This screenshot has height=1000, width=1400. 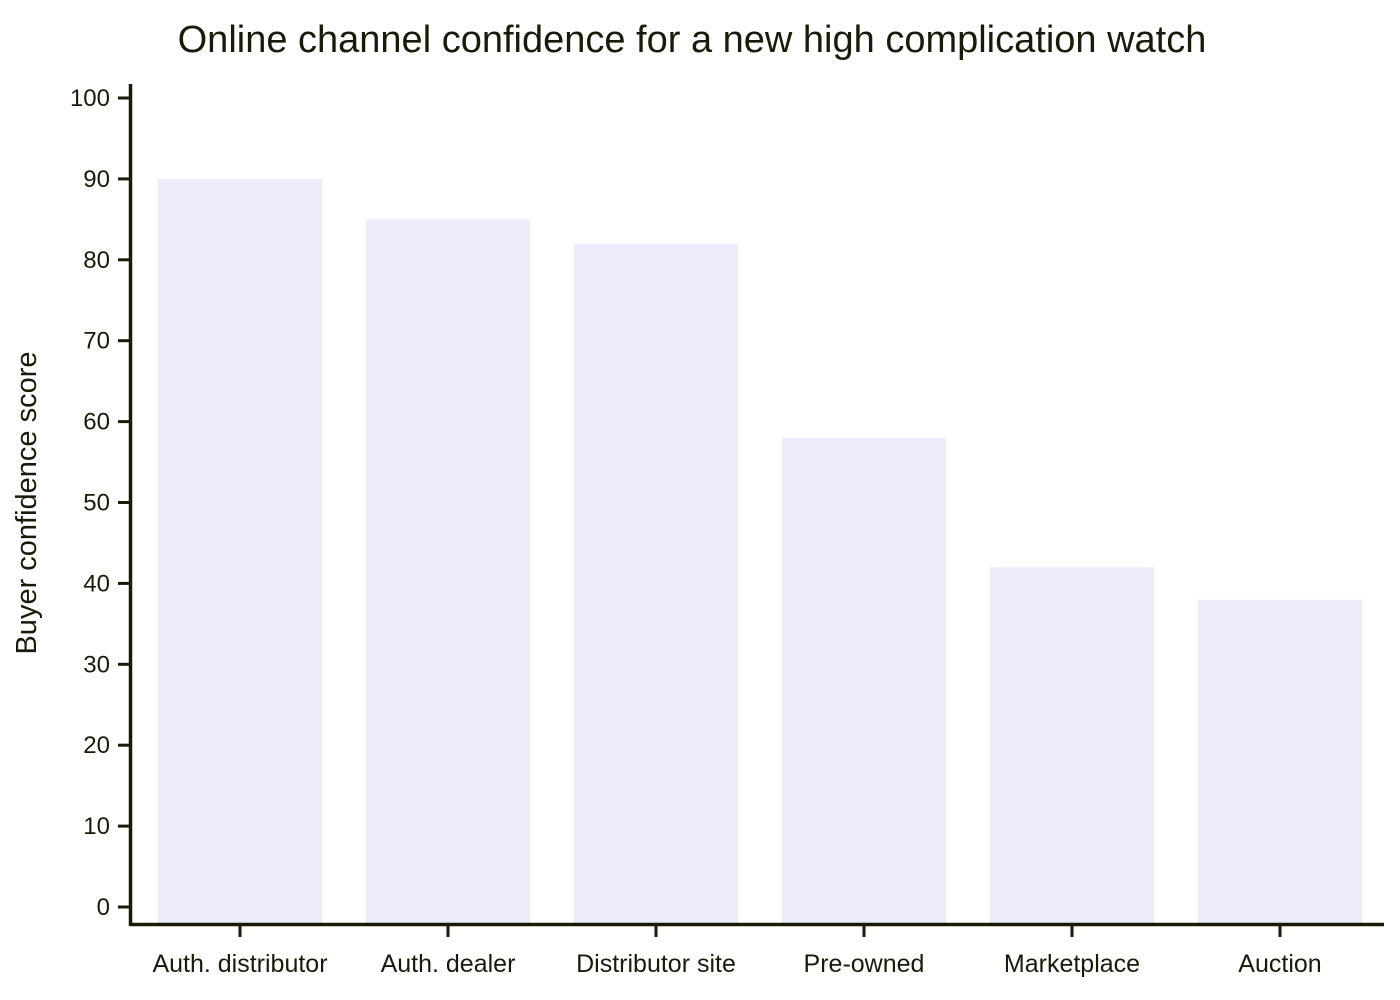 What do you see at coordinates (96, 422) in the screenshot?
I see `y-tick-label-6: 60` at bounding box center [96, 422].